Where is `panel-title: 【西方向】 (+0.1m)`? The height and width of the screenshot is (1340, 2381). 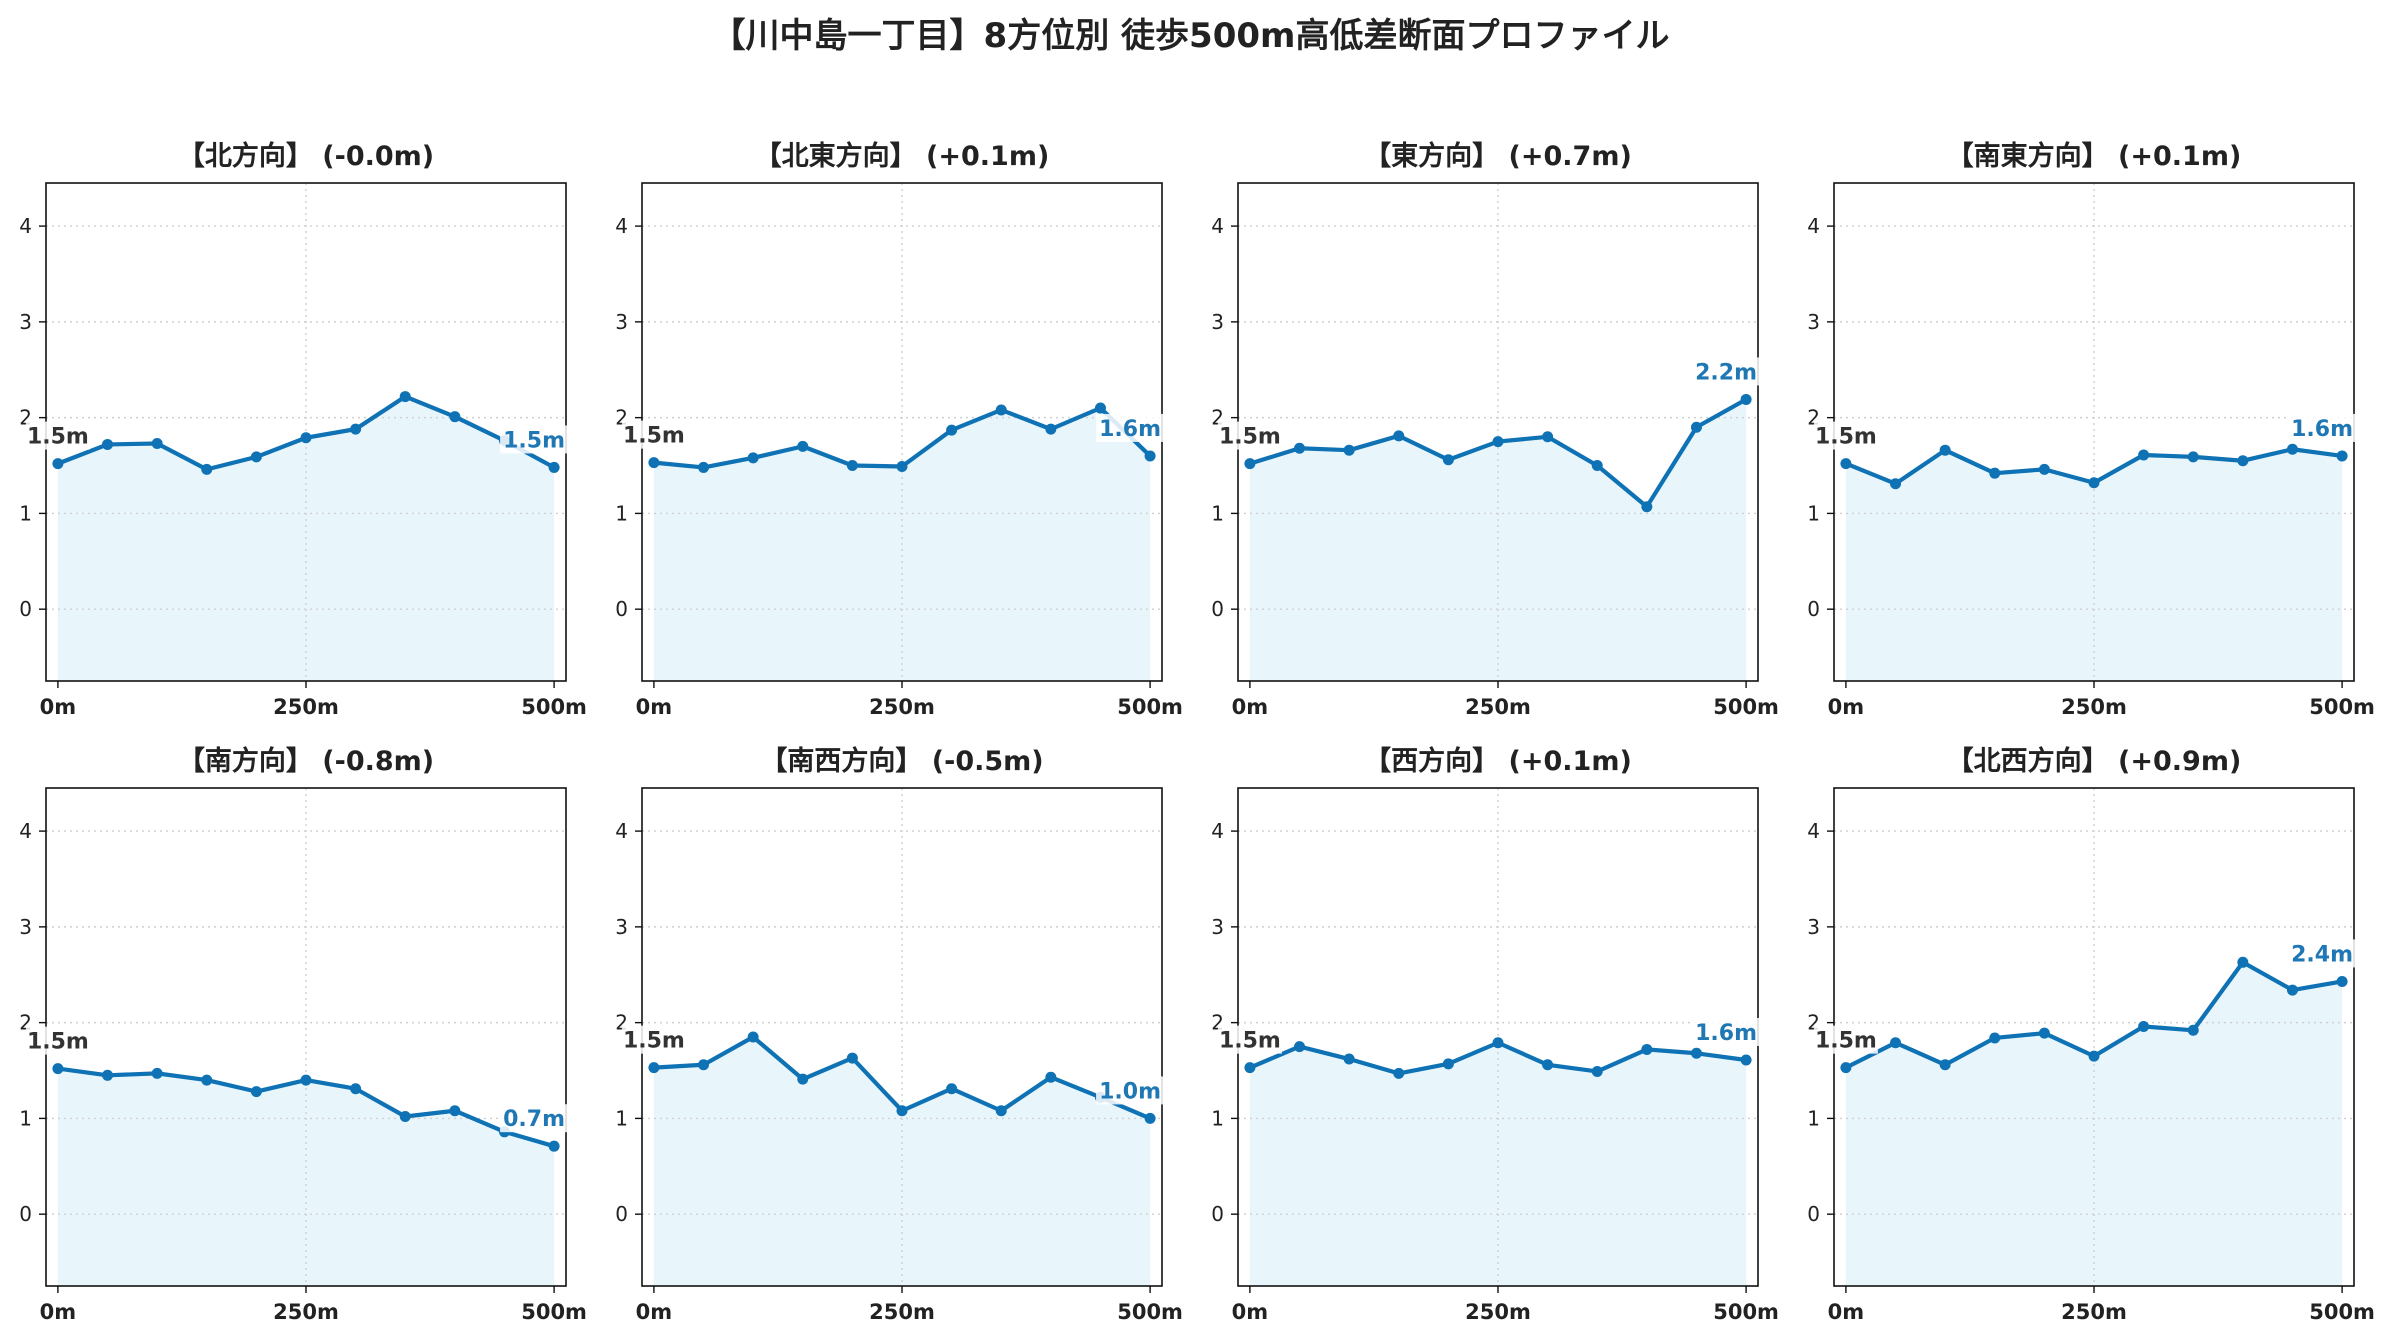 panel-title: 【西方向】 (+0.1m) is located at coordinates (1498, 761).